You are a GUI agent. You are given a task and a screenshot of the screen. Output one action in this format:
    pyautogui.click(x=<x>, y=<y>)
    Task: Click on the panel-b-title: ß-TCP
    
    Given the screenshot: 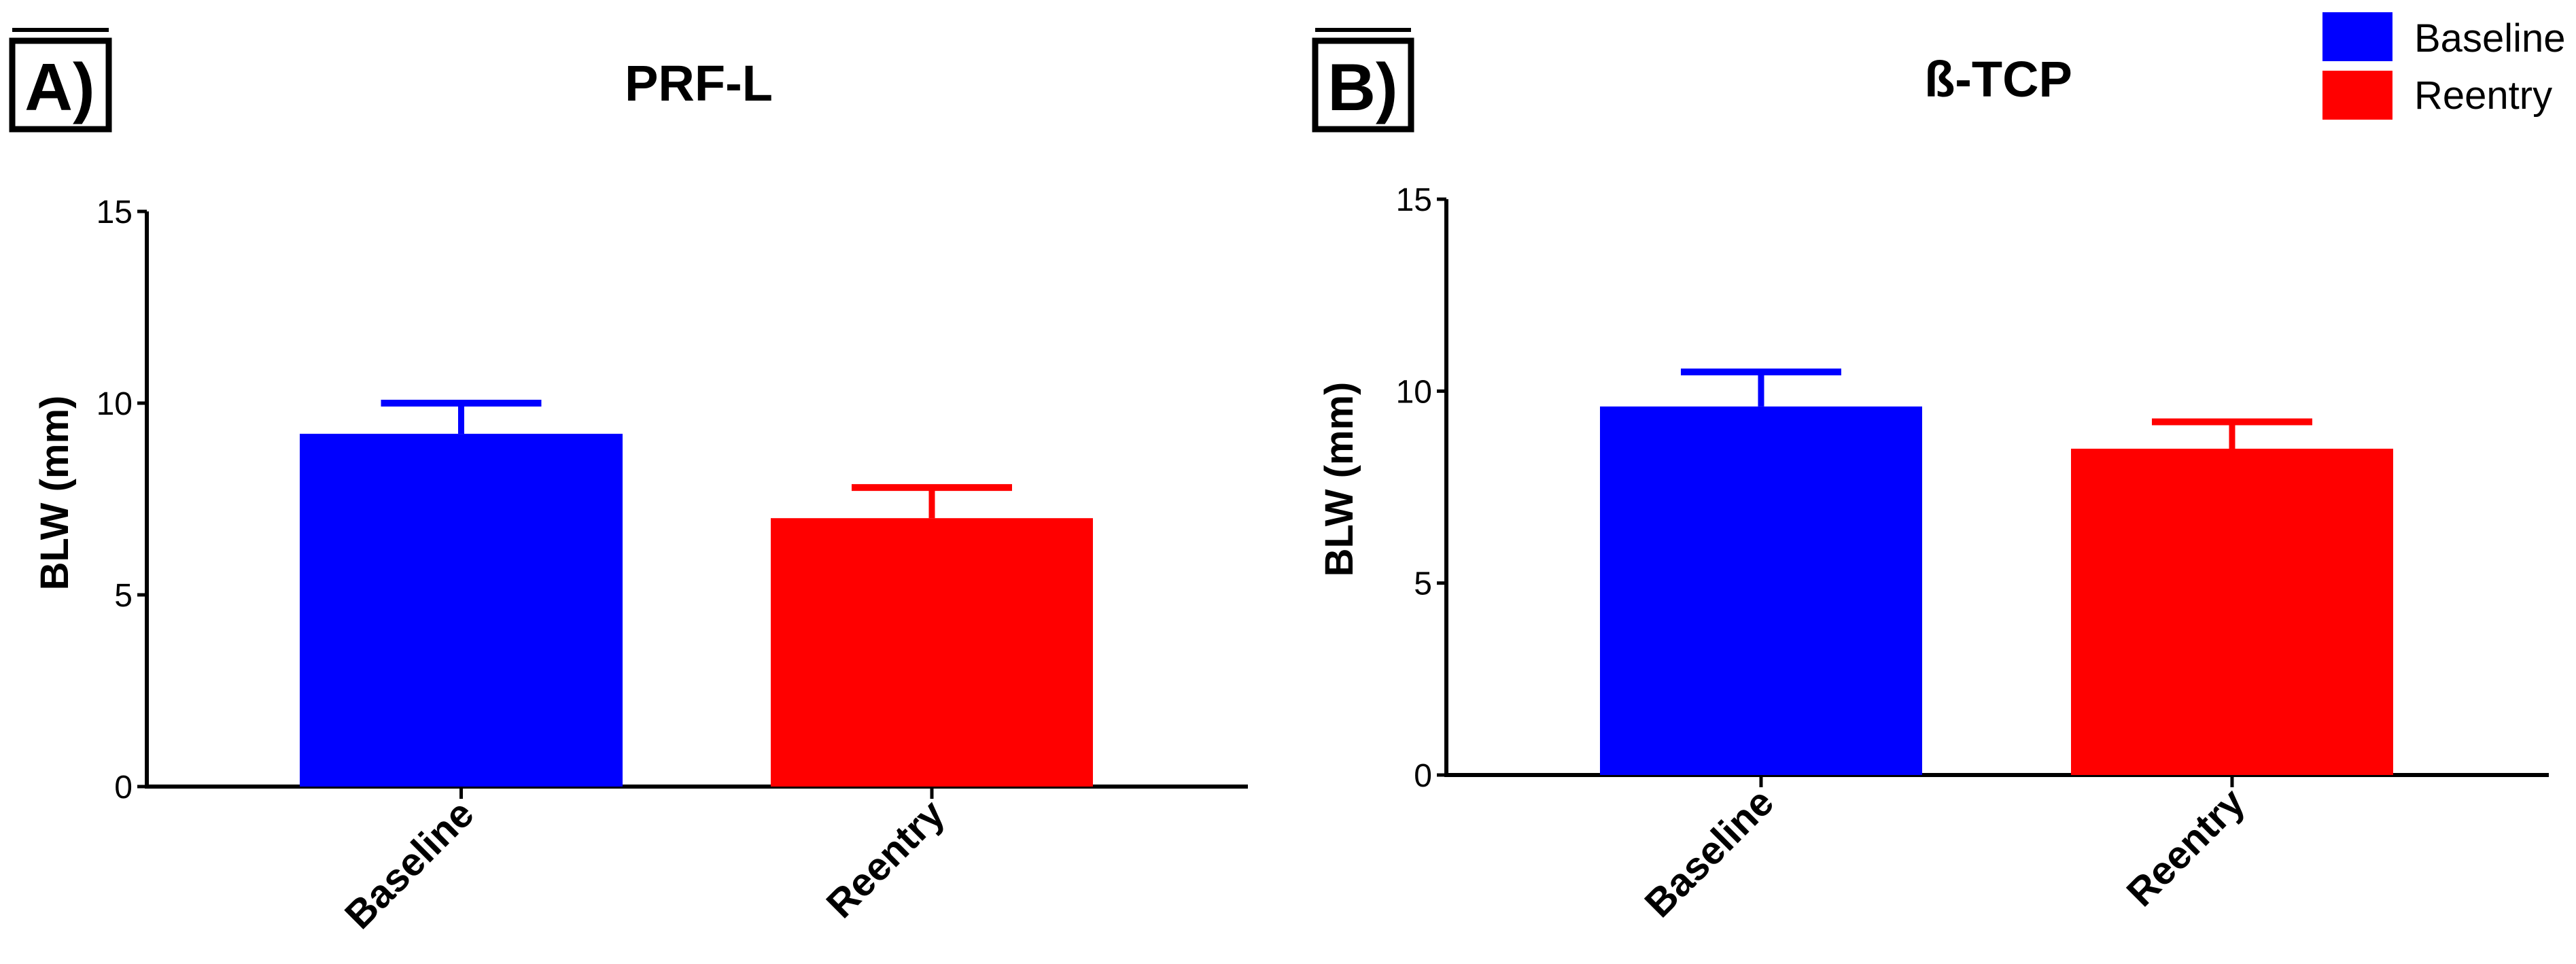 What is the action you would take?
    pyautogui.click(x=1998, y=79)
    